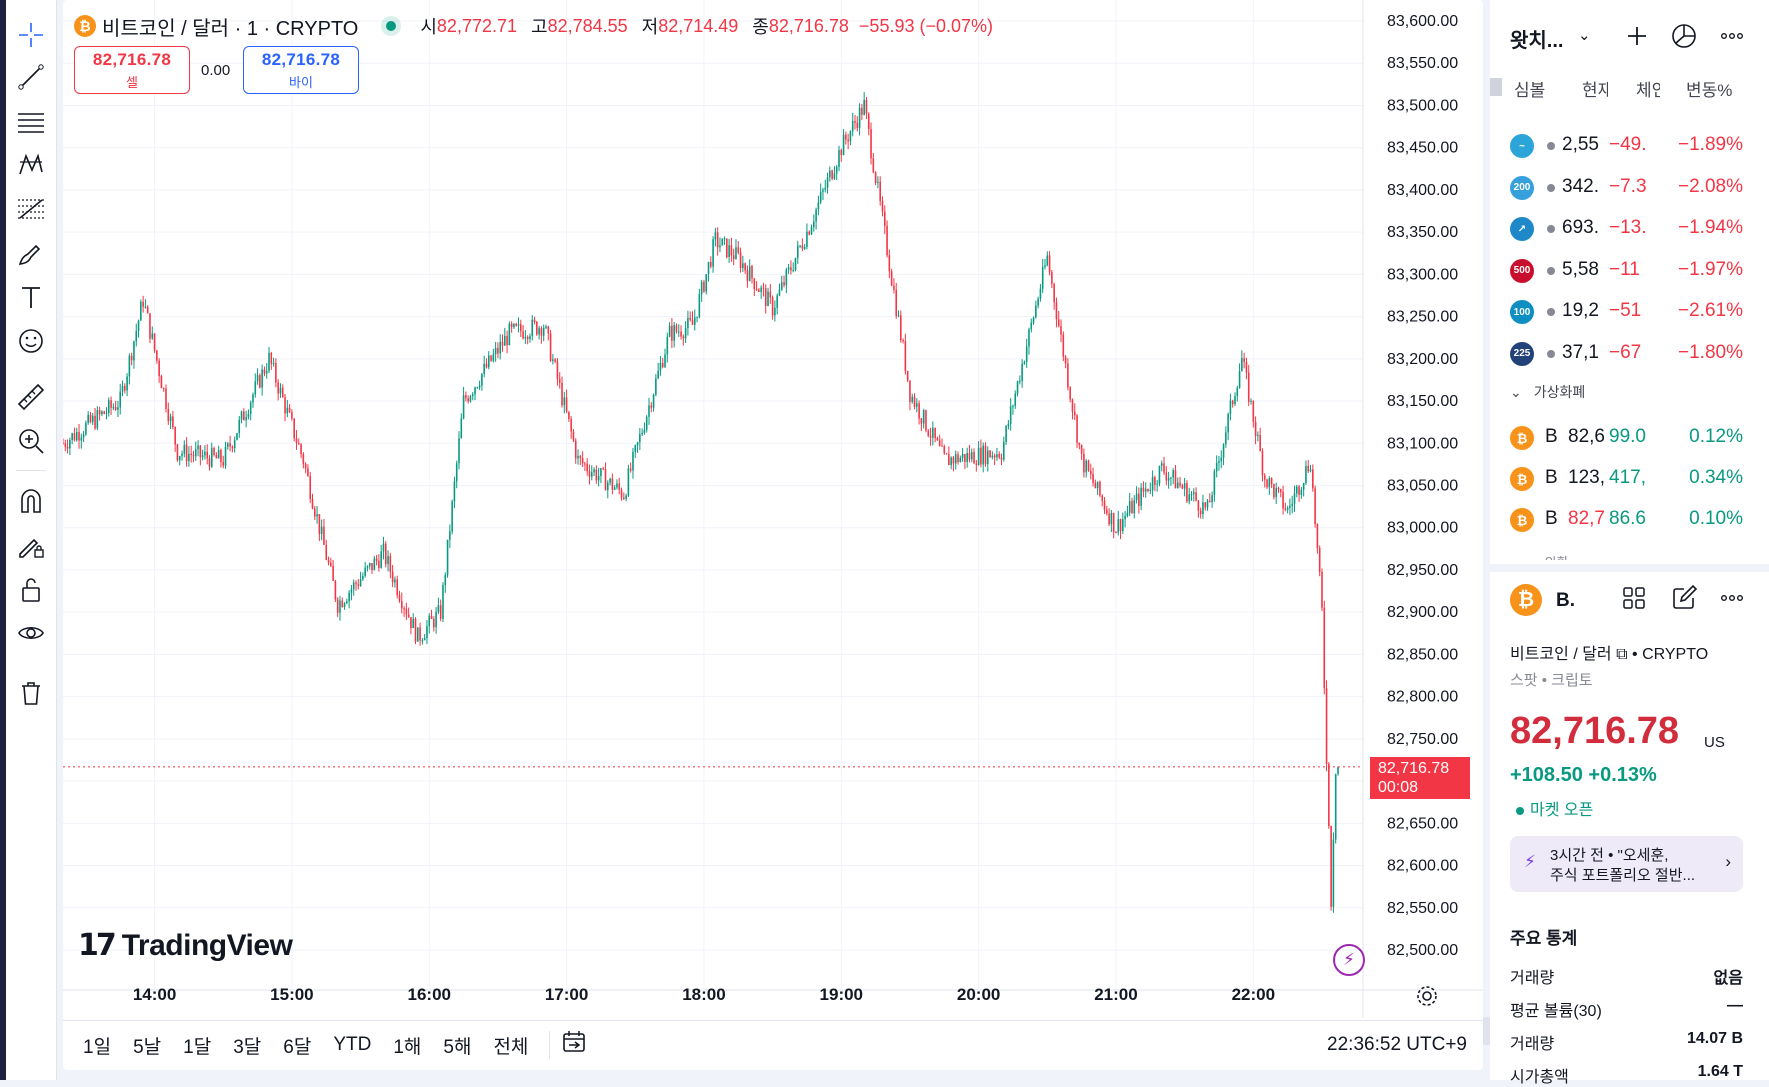 This screenshot has width=1769, height=1087. Describe the element at coordinates (1349, 960) in the screenshot. I see `lightning-icon: ⚡` at that location.